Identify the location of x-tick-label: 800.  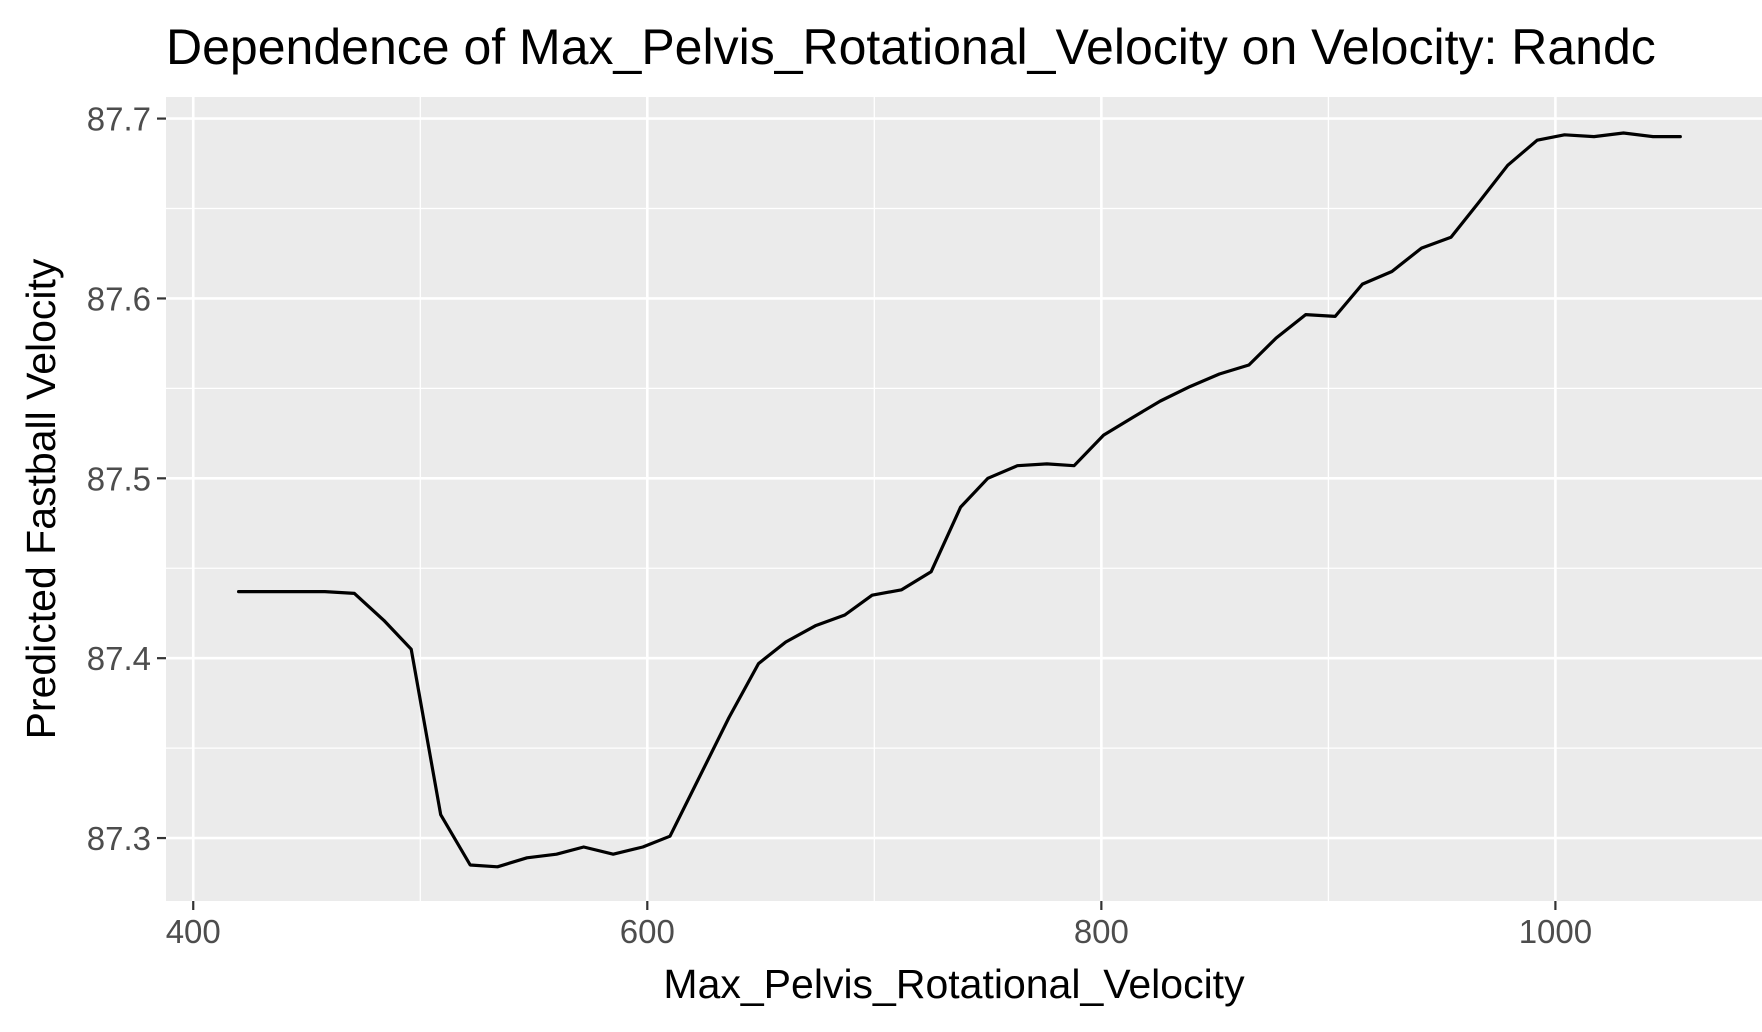
(1101, 931).